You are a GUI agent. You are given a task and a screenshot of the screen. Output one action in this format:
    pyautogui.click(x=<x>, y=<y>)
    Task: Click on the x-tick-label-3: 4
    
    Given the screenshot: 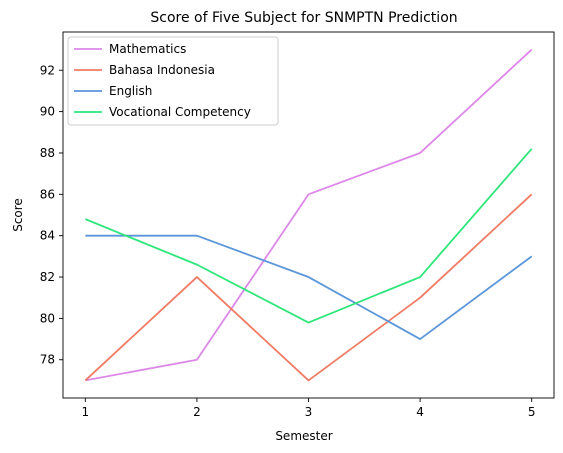 What is the action you would take?
    pyautogui.click(x=420, y=412)
    